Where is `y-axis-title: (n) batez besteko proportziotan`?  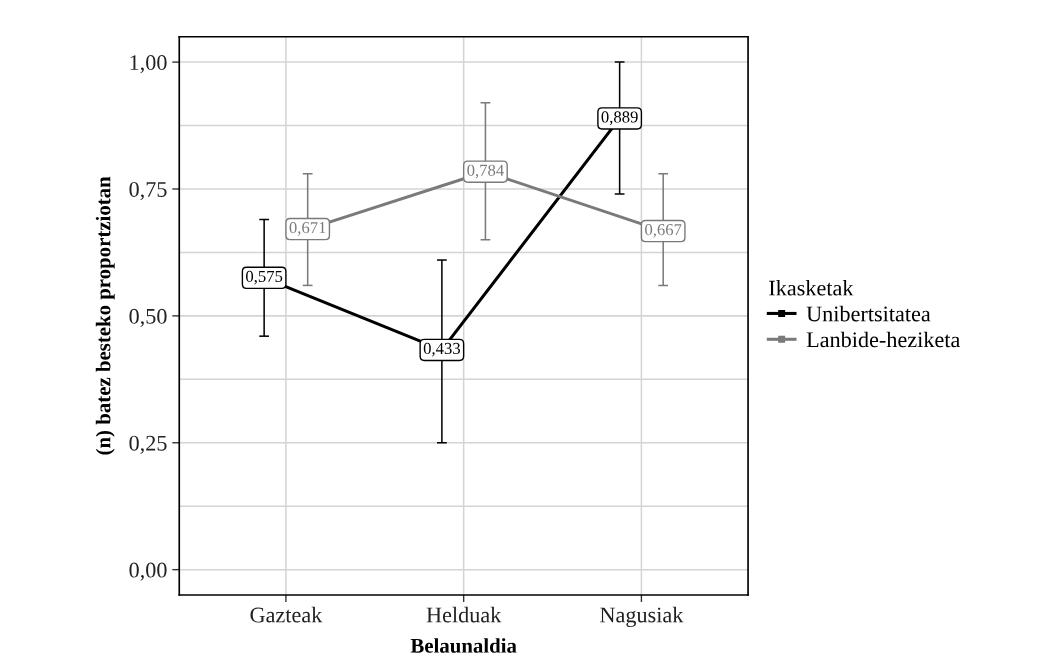 y-axis-title: (n) batez besteko proportziotan is located at coordinates (105, 315).